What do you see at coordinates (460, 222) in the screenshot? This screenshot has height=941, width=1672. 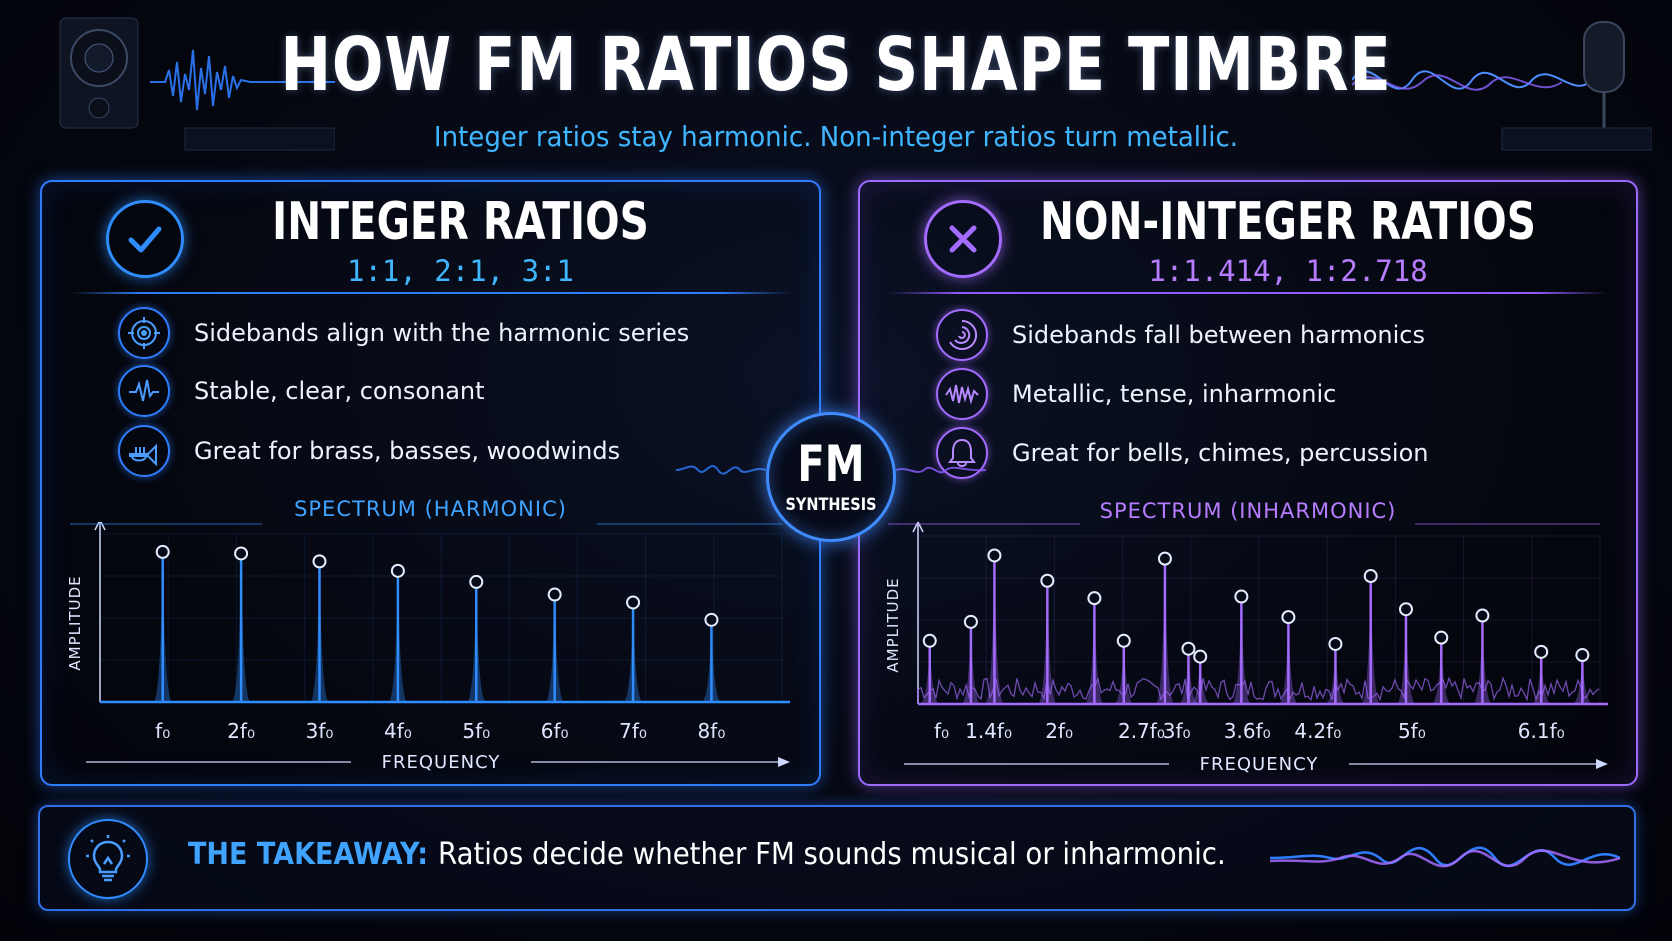 I see `panel-title: INTEGER RATIOS` at bounding box center [460, 222].